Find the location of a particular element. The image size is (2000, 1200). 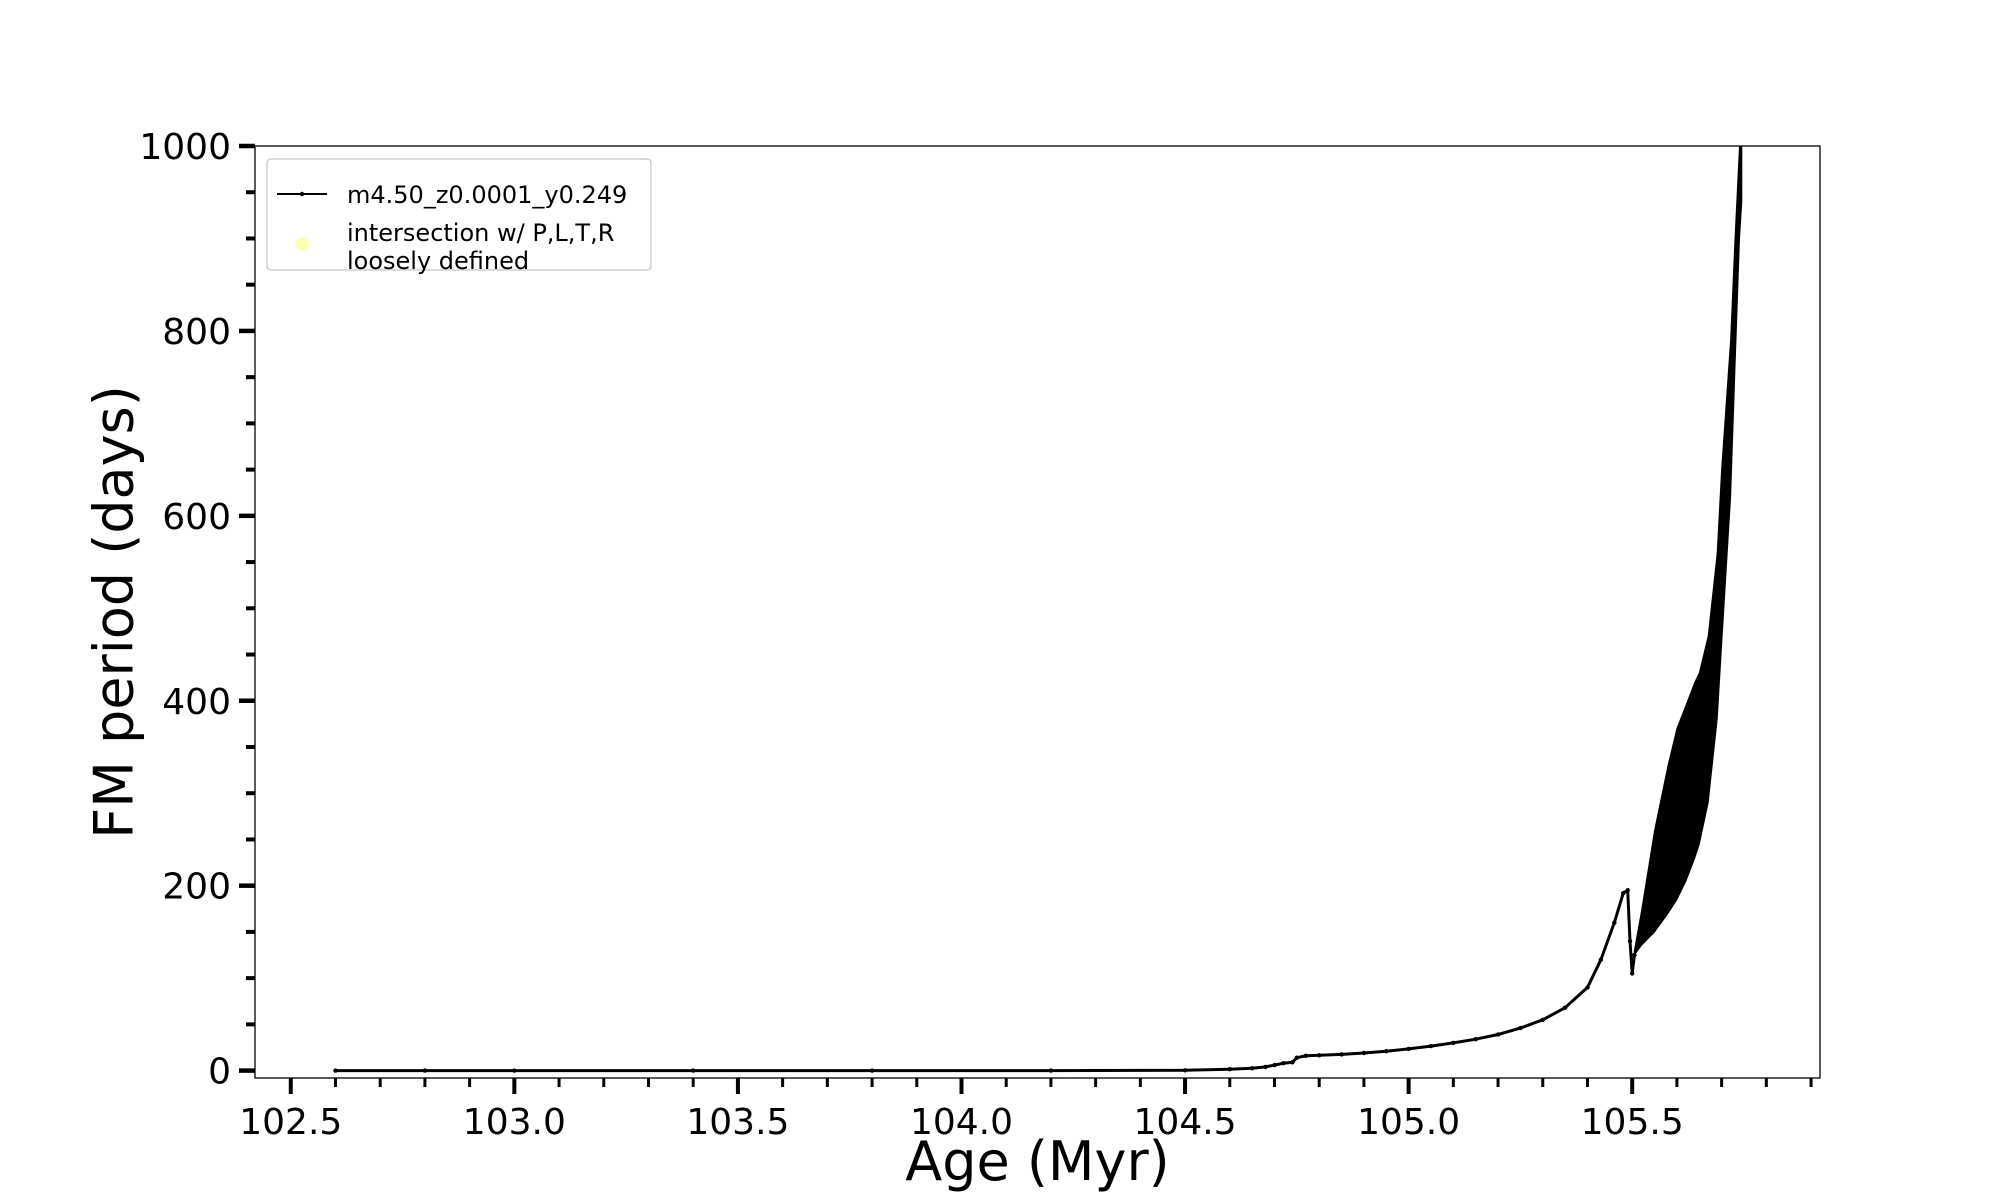

x-tick-label: 103.0 is located at coordinates (514, 1122).